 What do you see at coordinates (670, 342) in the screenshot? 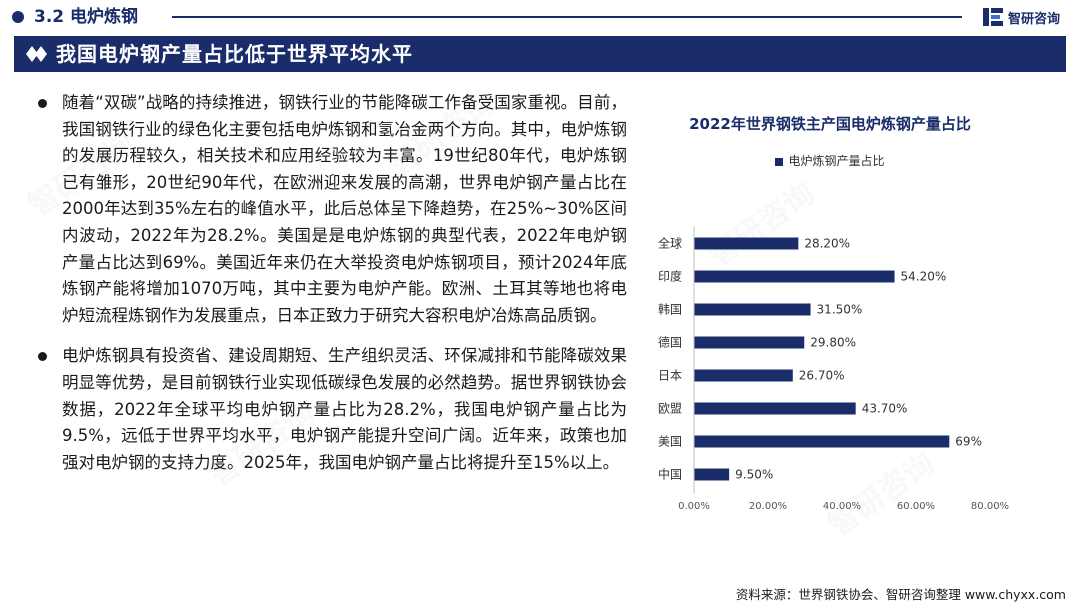
I see `category-label: 德国` at bounding box center [670, 342].